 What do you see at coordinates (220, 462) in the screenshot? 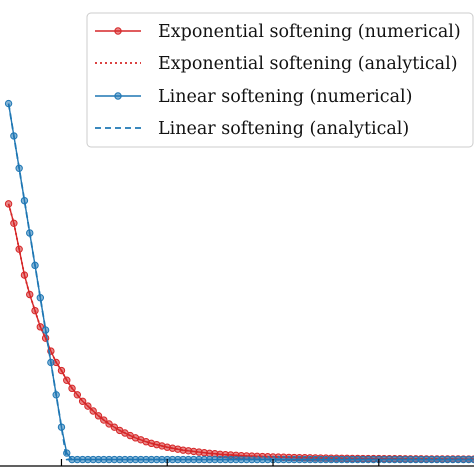
I see `x-ticks` at bounding box center [220, 462].